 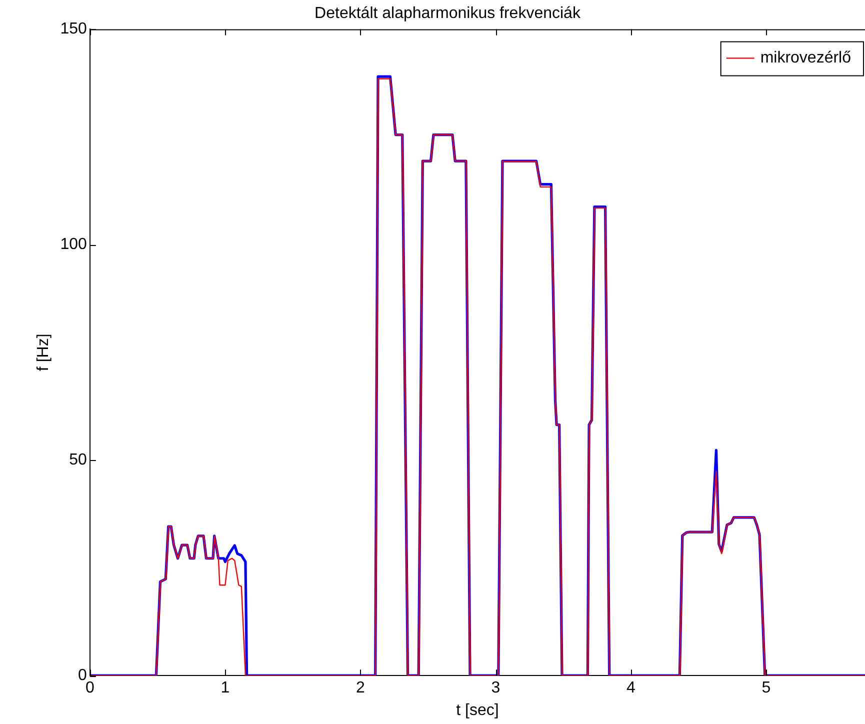 What do you see at coordinates (448, 13) in the screenshot?
I see `chart-title: Detektált alapharmonikus frekvenciák` at bounding box center [448, 13].